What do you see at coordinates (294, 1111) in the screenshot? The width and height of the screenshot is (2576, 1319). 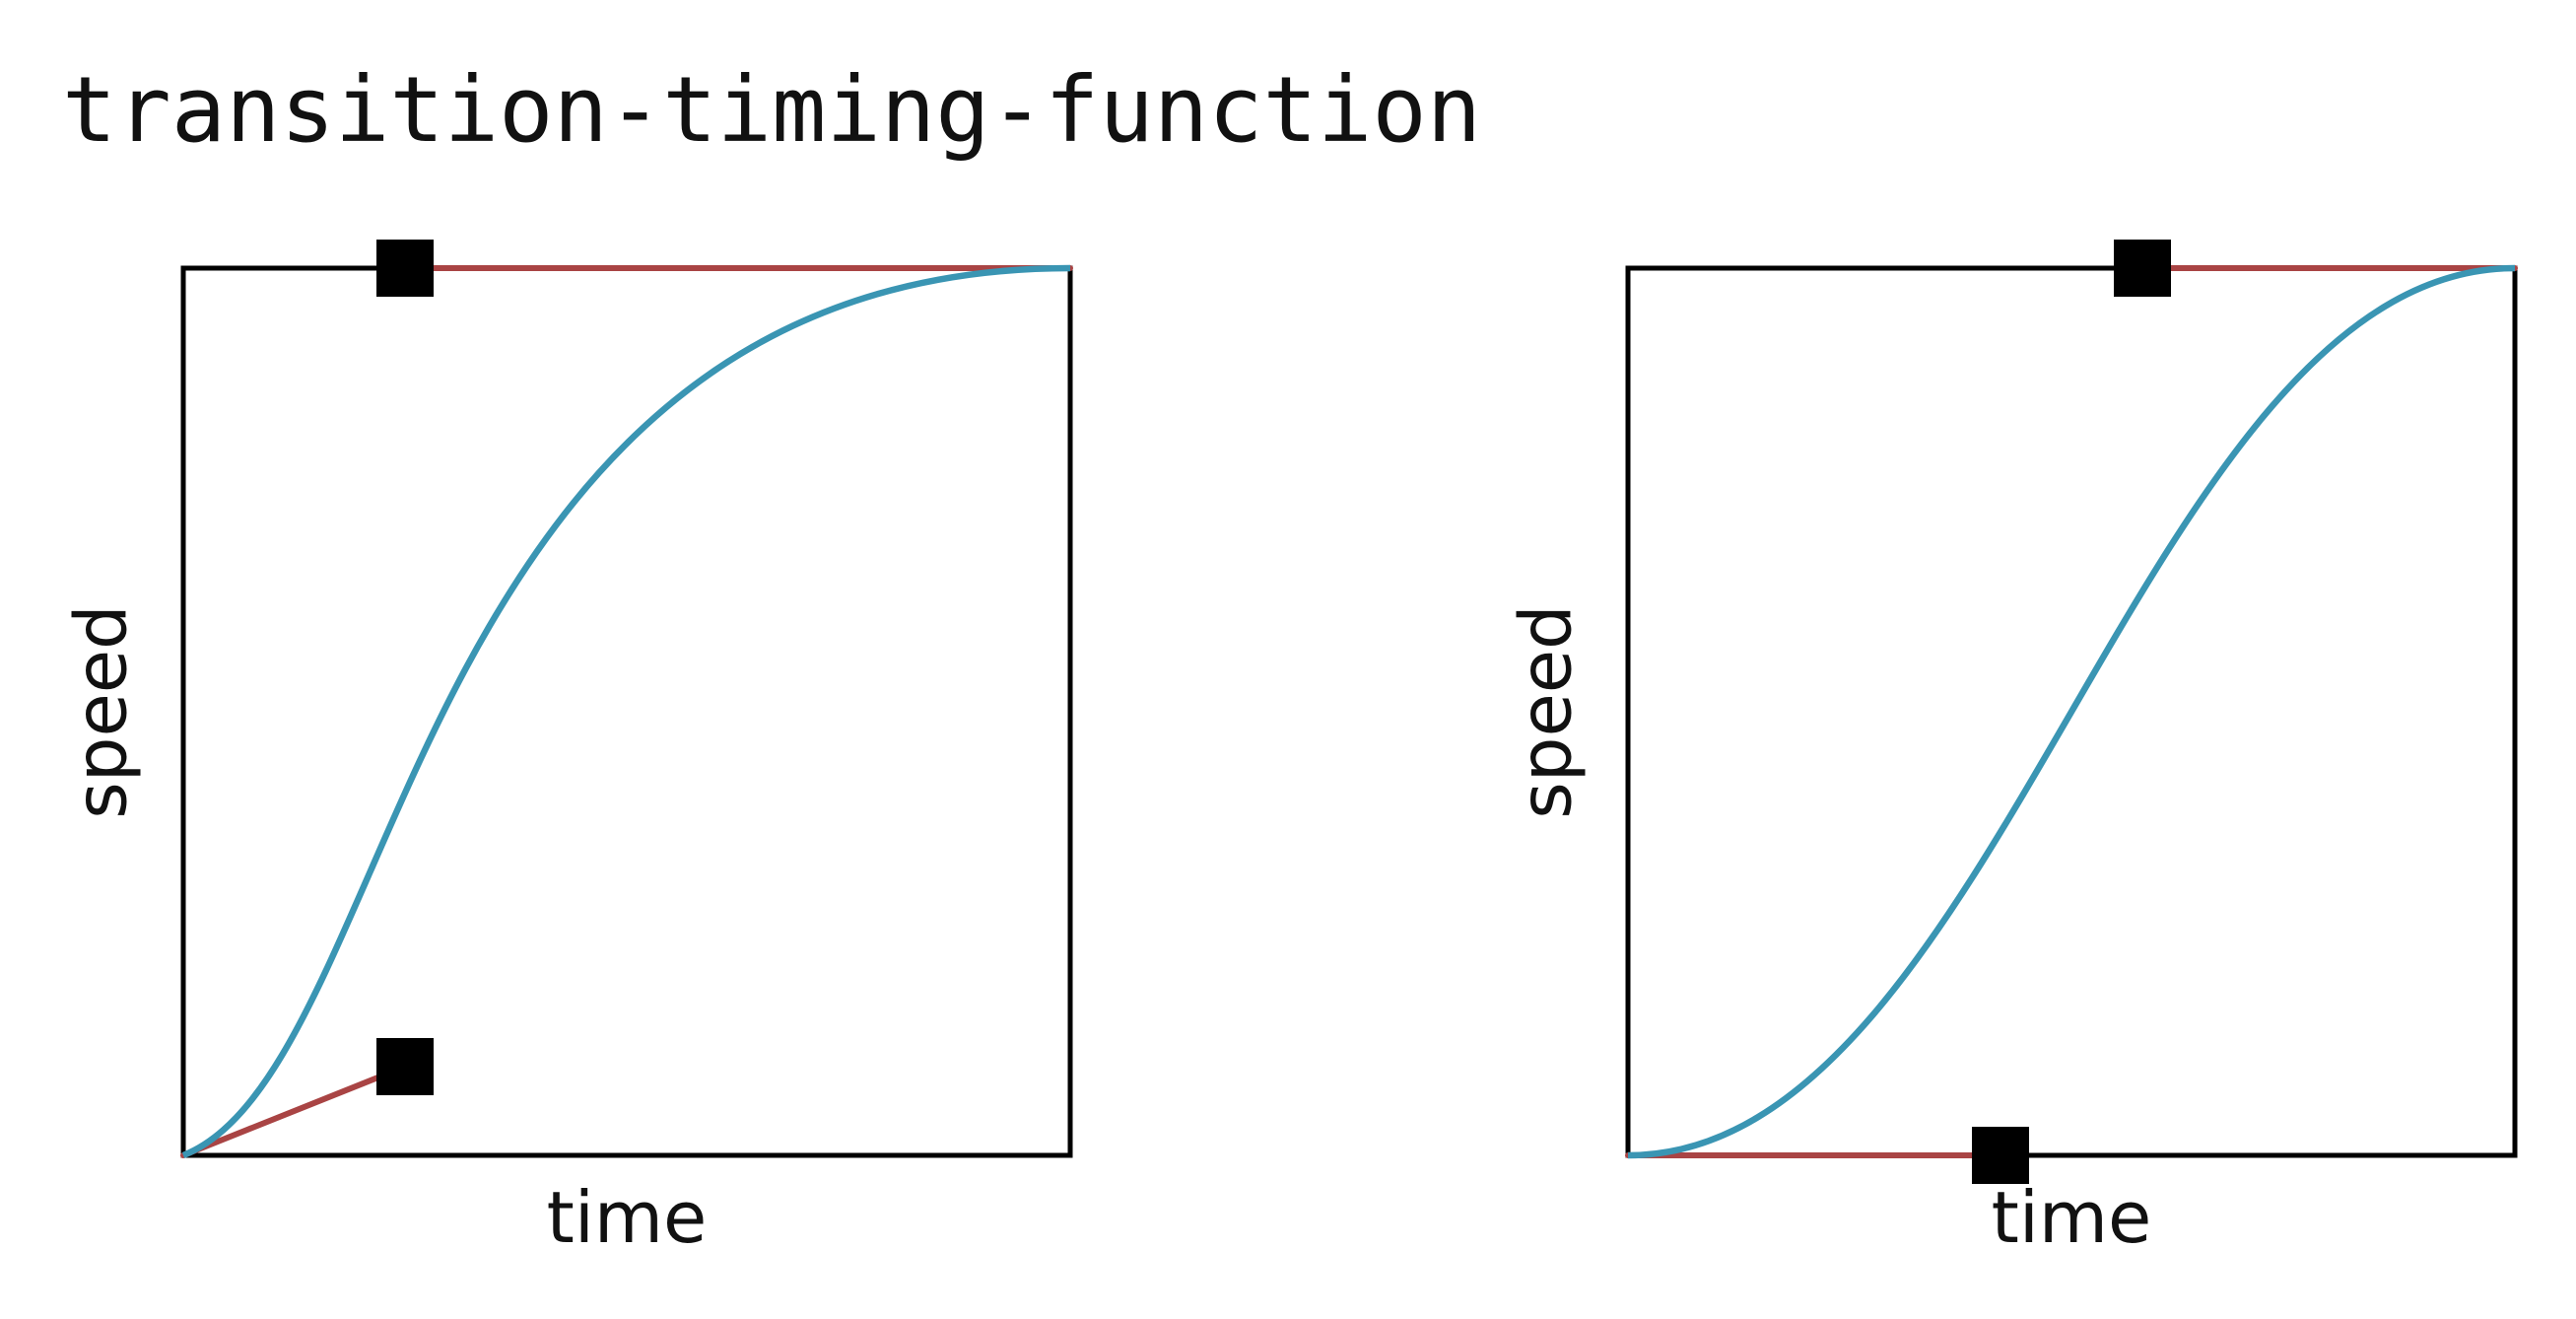 I see `handle-line-start` at bounding box center [294, 1111].